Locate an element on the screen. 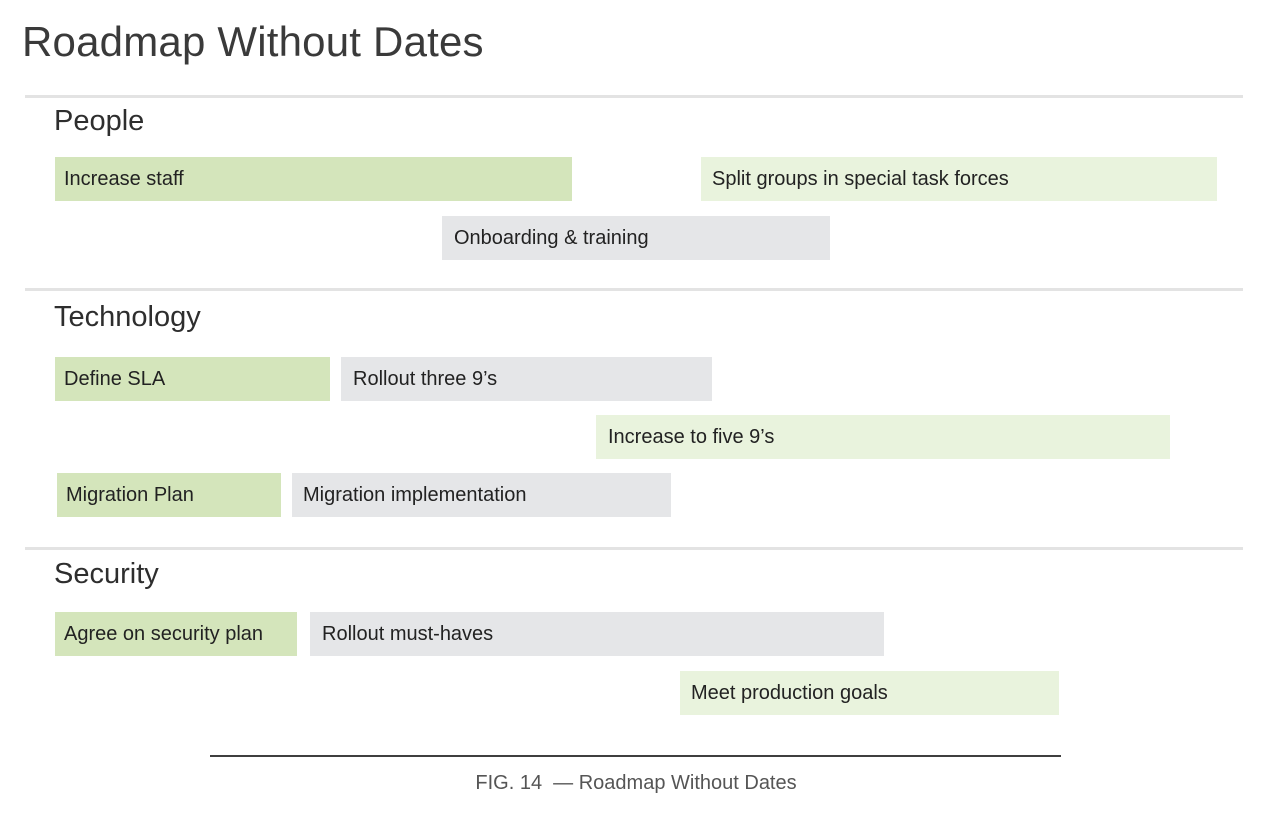 This screenshot has height=827, width=1280. section-title-security: Security is located at coordinates (106, 574).